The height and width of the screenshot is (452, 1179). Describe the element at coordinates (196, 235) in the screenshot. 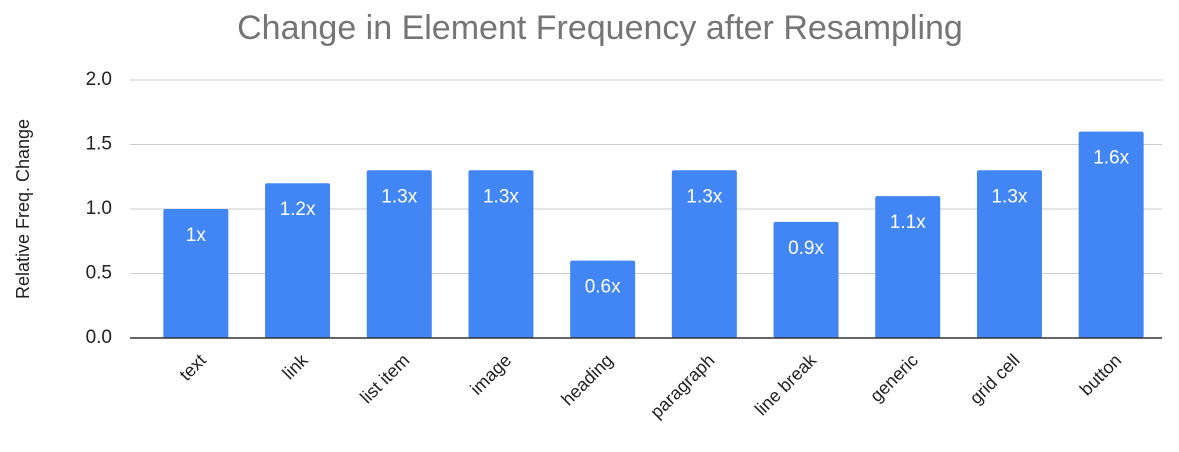

I see `value-label: 1x` at that location.